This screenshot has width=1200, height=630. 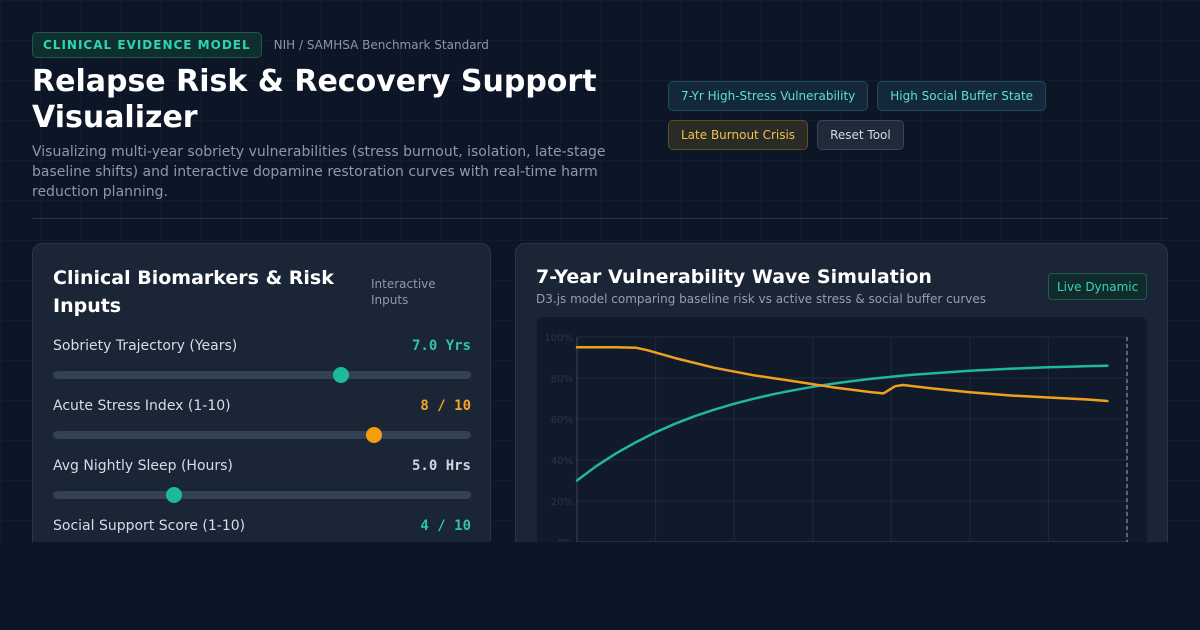 I want to click on chart-panel-title: 7-Year Vulnerability Wave Simulation, so click(x=734, y=277).